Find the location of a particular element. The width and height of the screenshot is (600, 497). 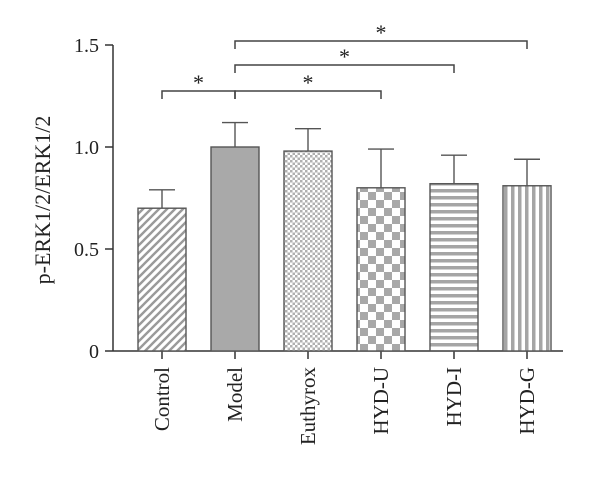

x-tick-label: HYD-G is located at coordinates (527, 401).